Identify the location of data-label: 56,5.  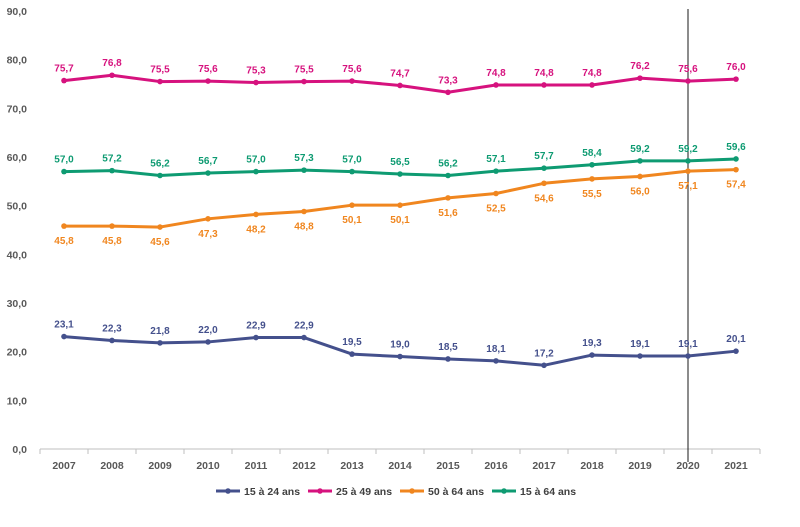
(400, 162).